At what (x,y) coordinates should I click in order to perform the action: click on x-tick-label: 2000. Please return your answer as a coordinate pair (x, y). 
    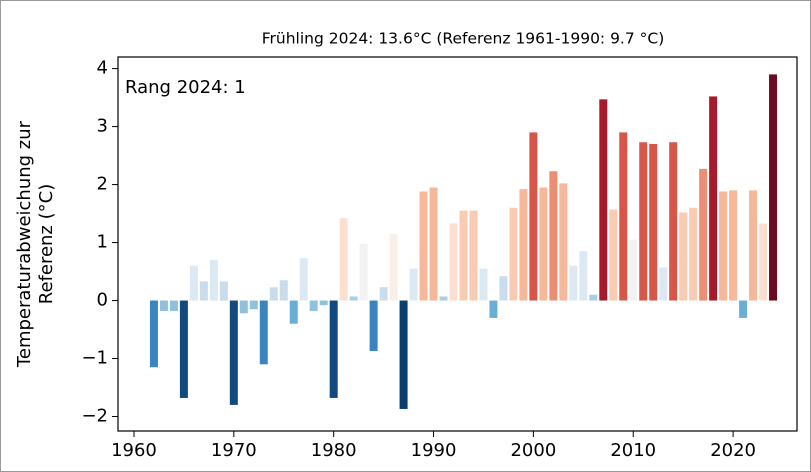
    Looking at the image, I should click on (533, 450).